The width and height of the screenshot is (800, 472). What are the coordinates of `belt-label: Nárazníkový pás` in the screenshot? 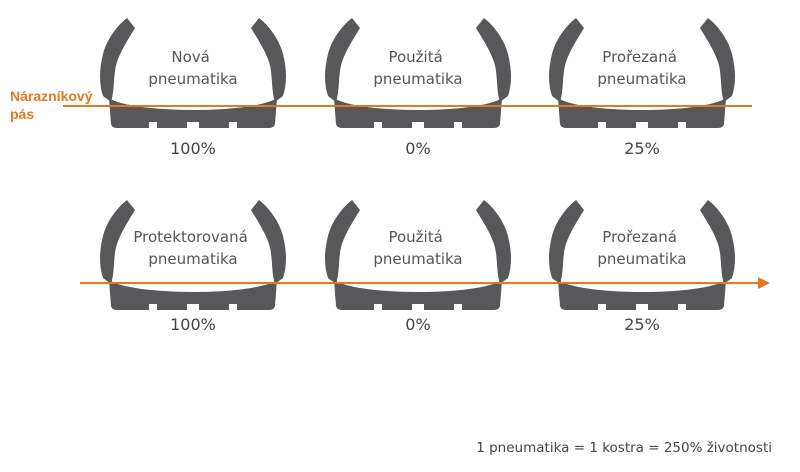 It's located at (53, 105).